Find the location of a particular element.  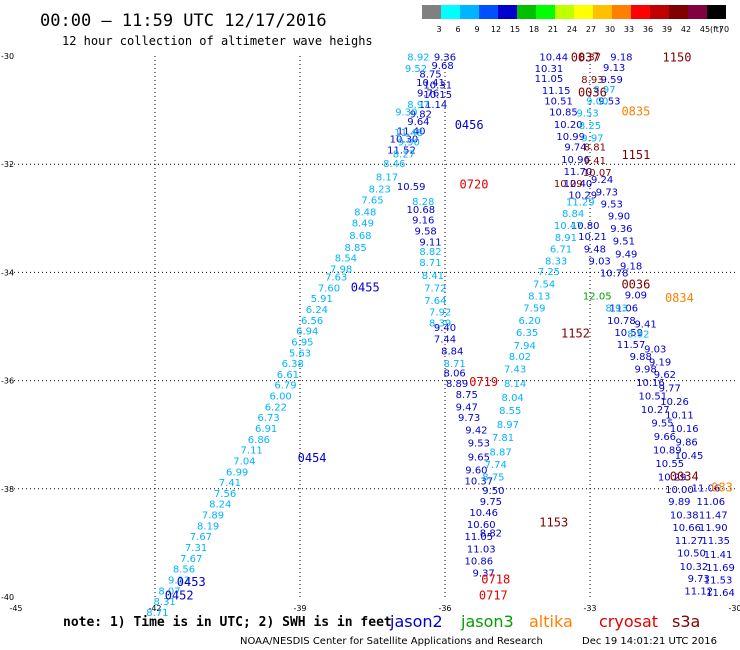

swh-value-label: 8.25 is located at coordinates (590, 126).